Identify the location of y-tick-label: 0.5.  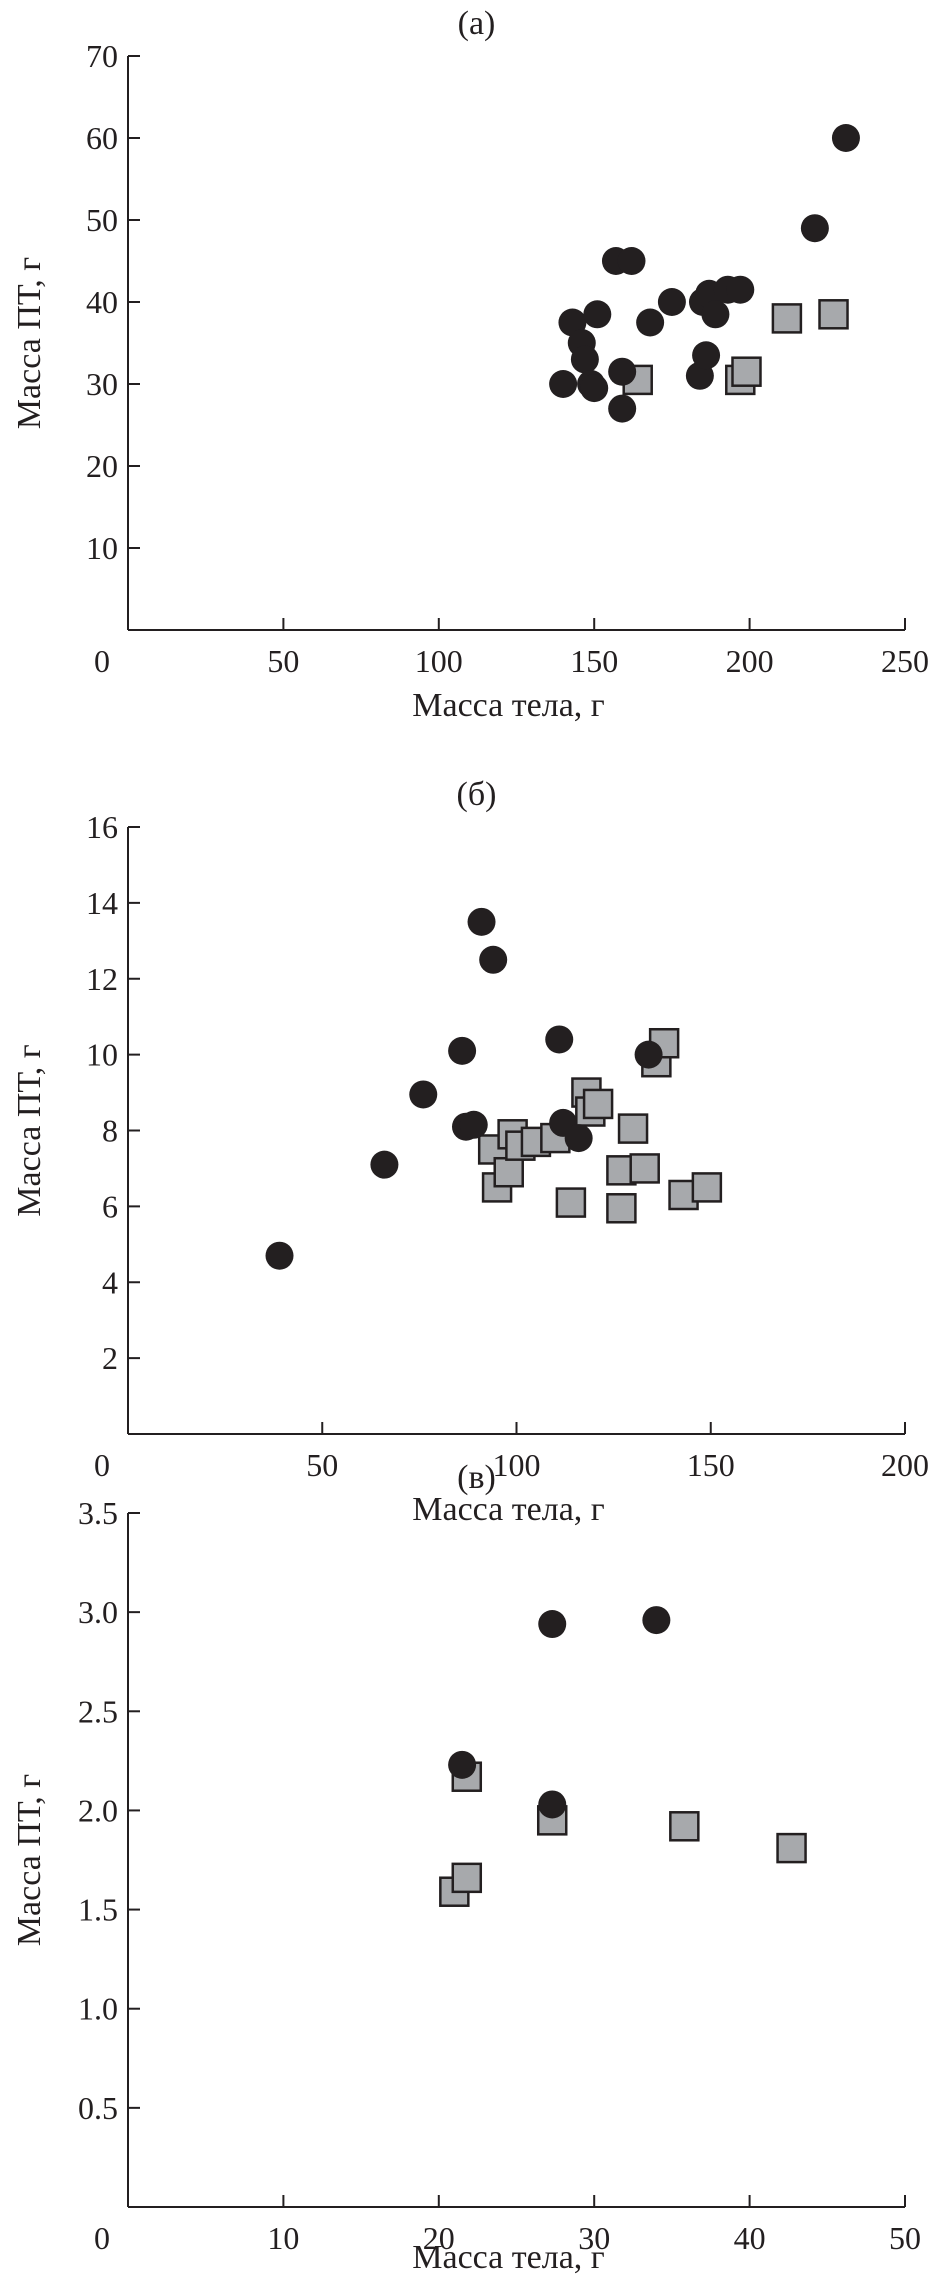
(98, 2108).